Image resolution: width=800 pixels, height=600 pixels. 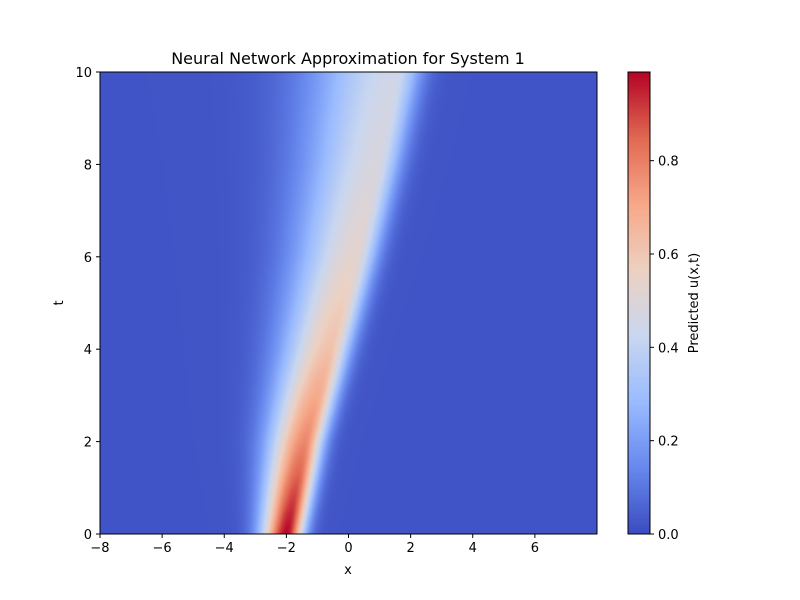 What do you see at coordinates (88, 350) in the screenshot?
I see `y-tick-label: 4` at bounding box center [88, 350].